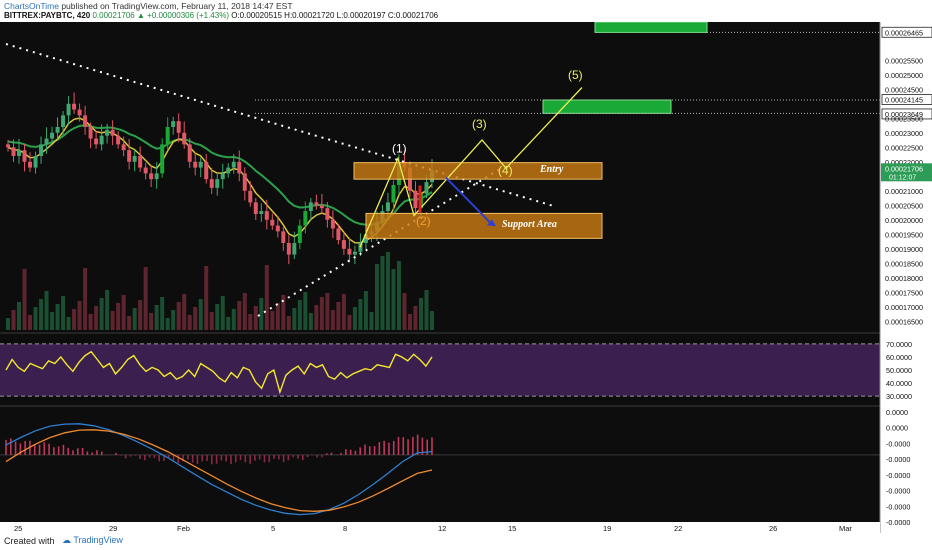  What do you see at coordinates (361, 15) in the screenshot?
I see `low-value: L:0.00020197` at bounding box center [361, 15].